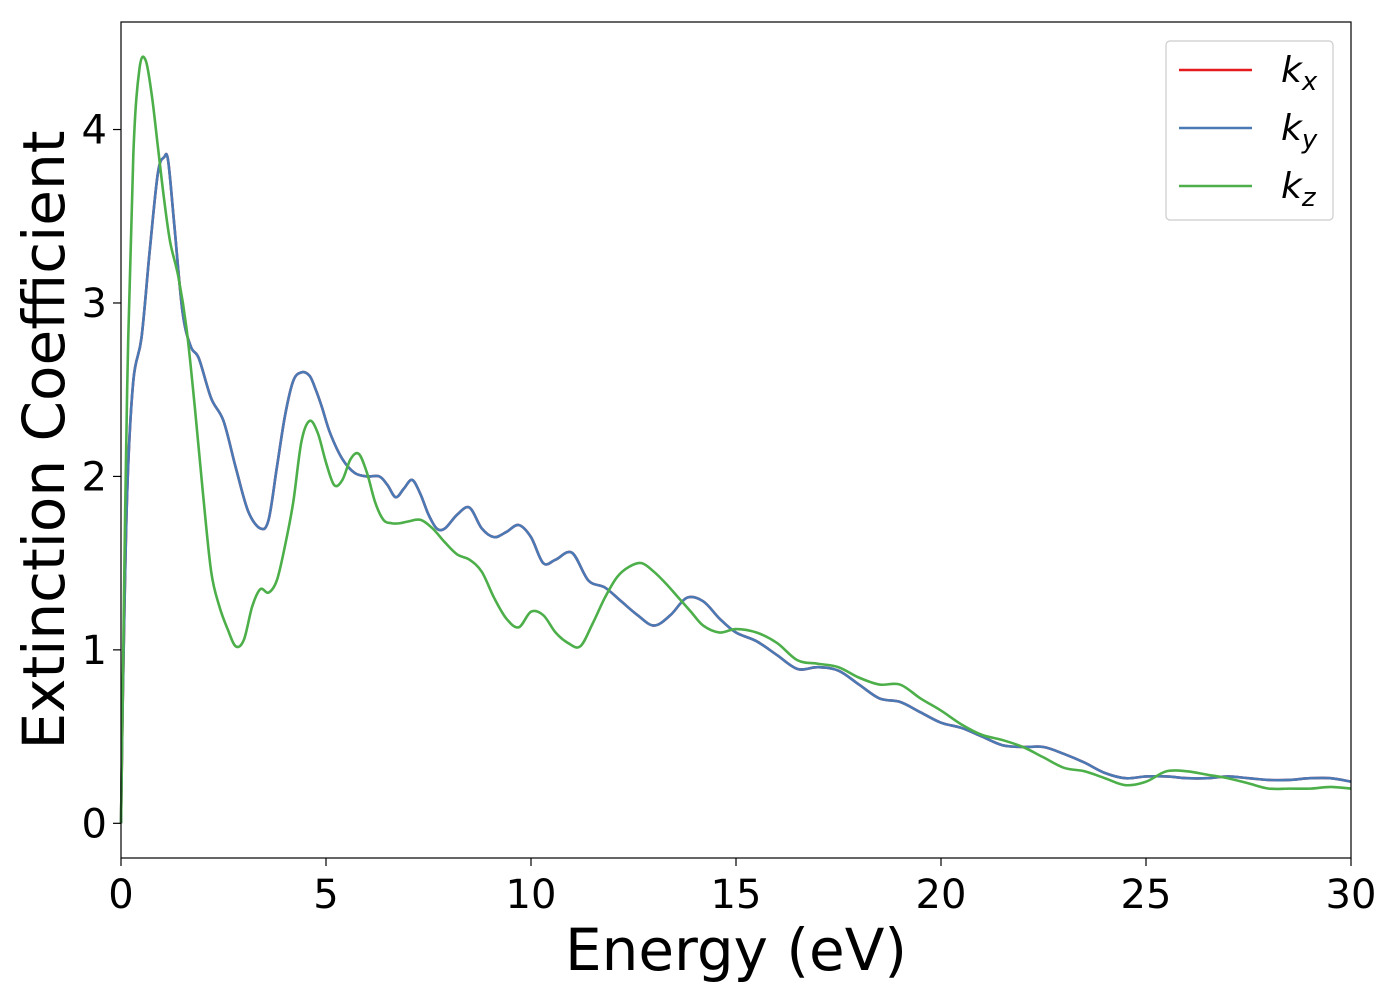 This screenshot has width=1400, height=1000. Describe the element at coordinates (1146, 895) in the screenshot. I see `x-tick-label: 25` at that location.